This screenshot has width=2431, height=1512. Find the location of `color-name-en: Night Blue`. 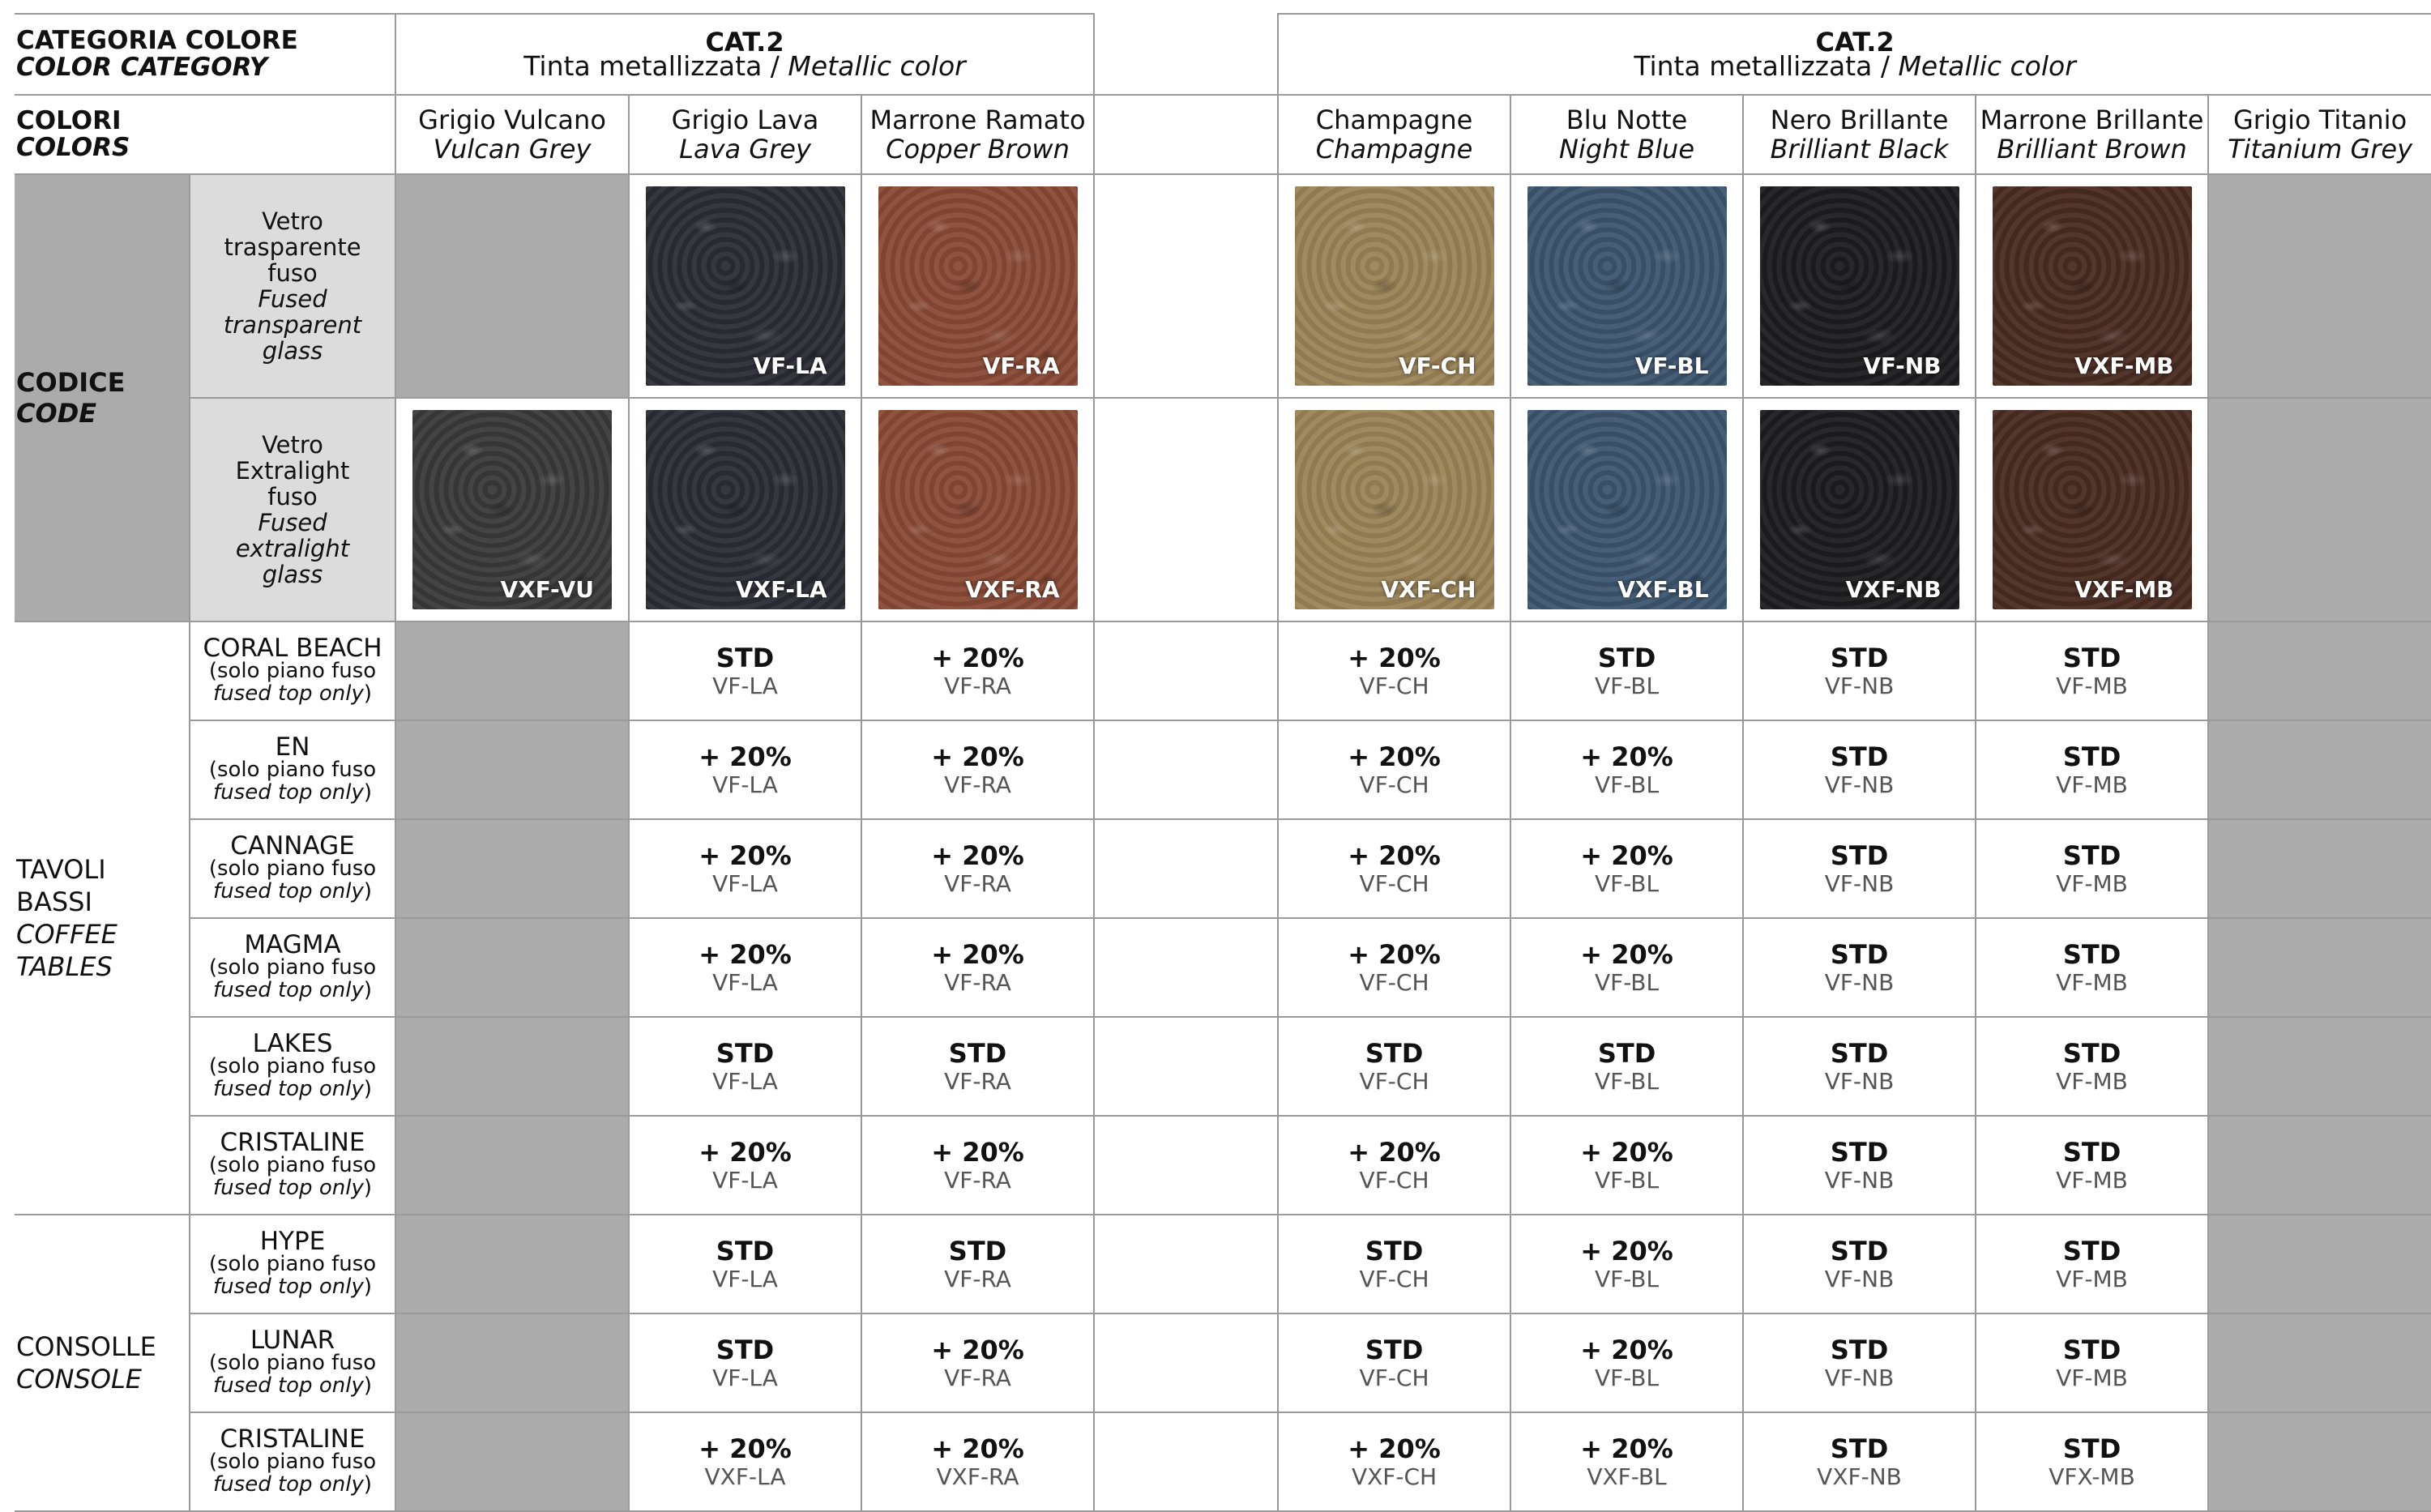

color-name-en: Night Blue is located at coordinates (1626, 149).